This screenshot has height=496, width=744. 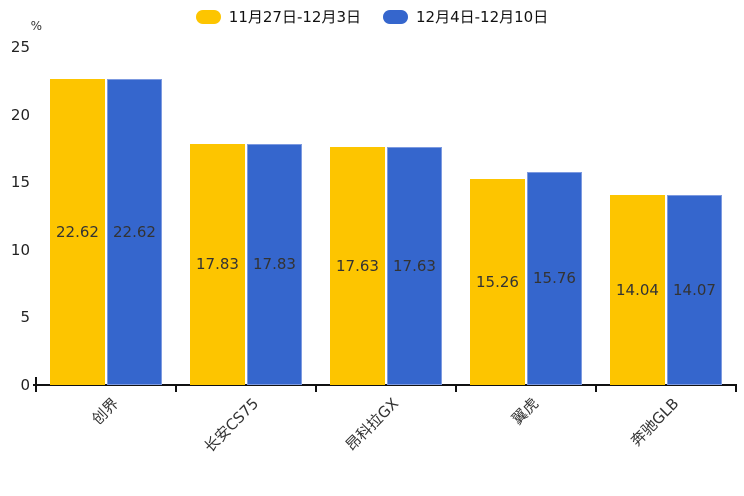 I want to click on bar-week2-3: 17.63, so click(x=414, y=265).